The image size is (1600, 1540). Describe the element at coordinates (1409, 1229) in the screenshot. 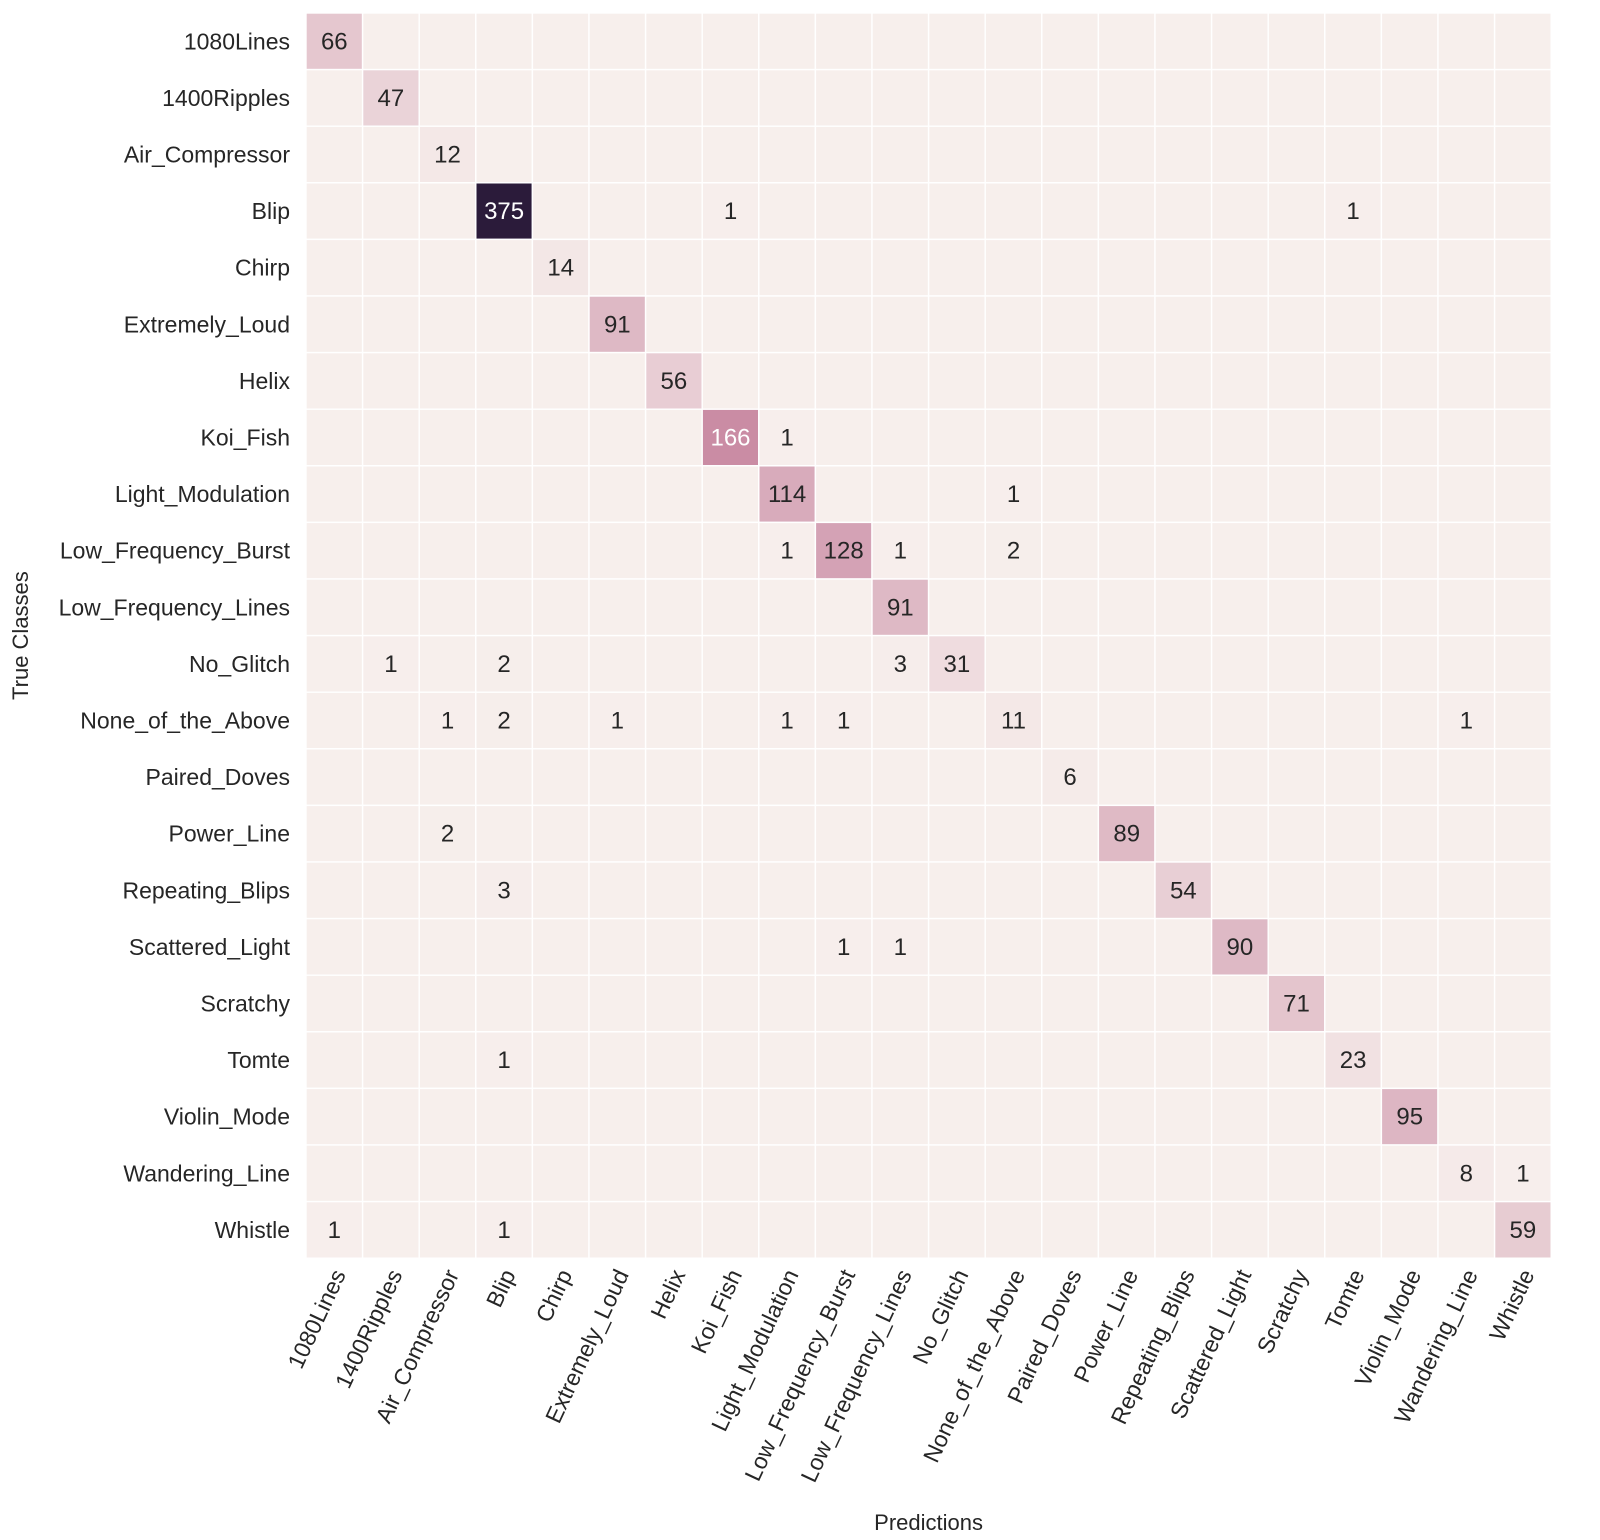

I see `heatmap-cell-whistle-violin-mode` at that location.